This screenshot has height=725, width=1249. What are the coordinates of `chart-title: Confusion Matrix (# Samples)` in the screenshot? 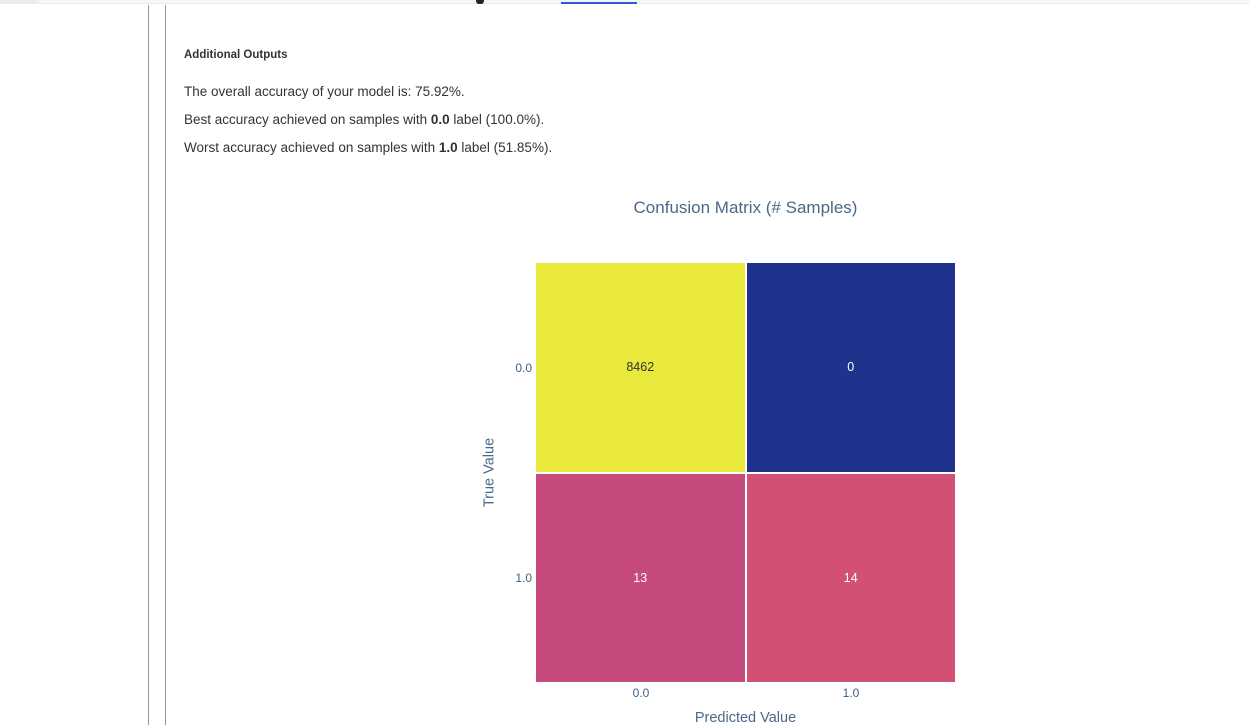 It's located at (745, 207).